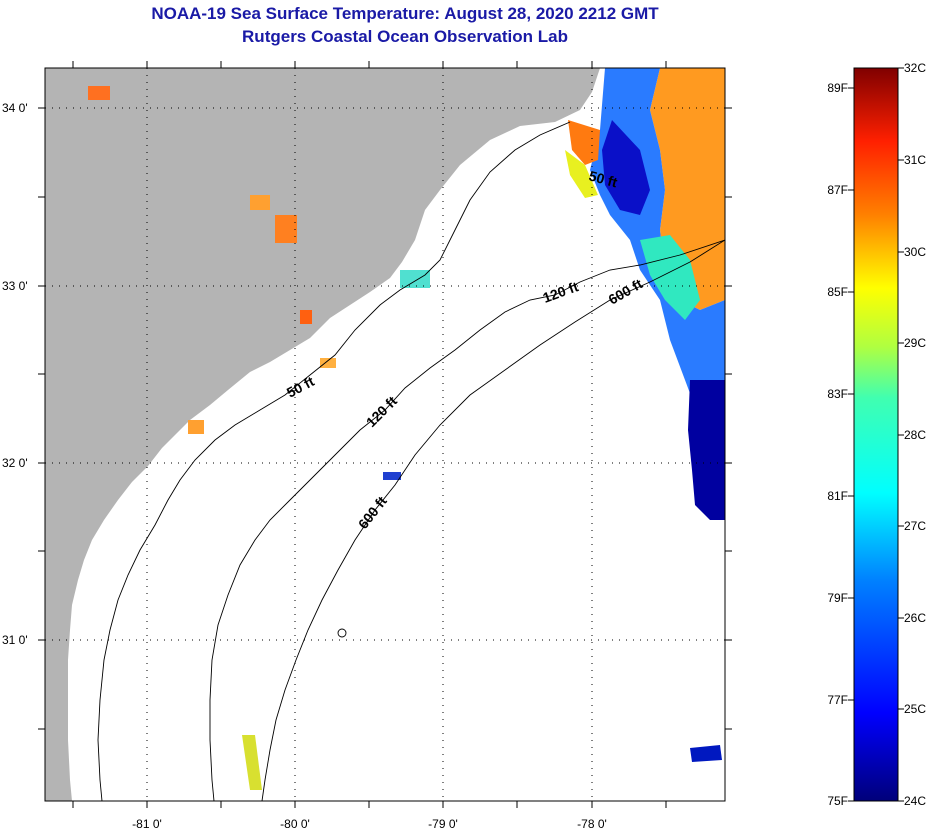 The width and height of the screenshot is (936, 832). What do you see at coordinates (15, 108) in the screenshot?
I see `lat-label-34: 34 0'` at bounding box center [15, 108].